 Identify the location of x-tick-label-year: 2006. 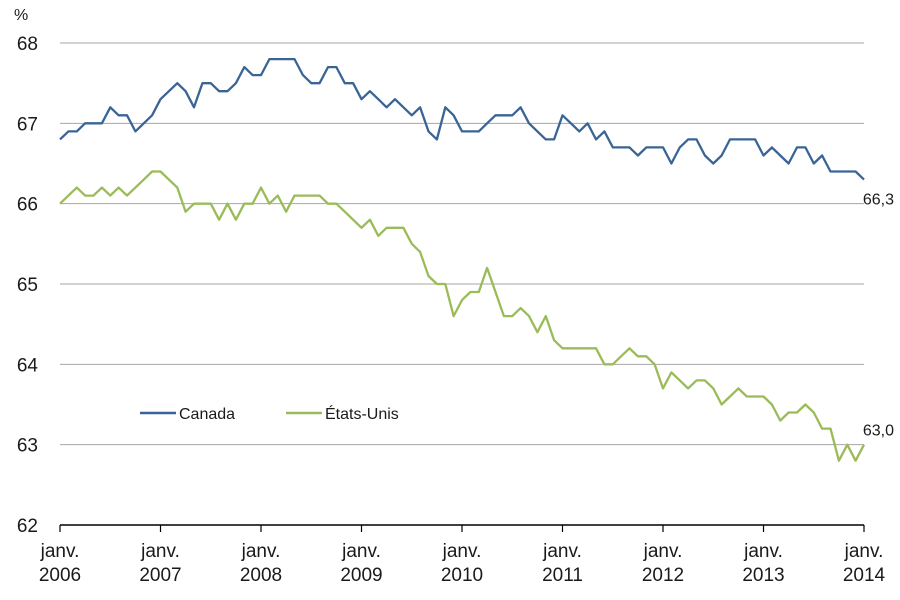
(60, 575).